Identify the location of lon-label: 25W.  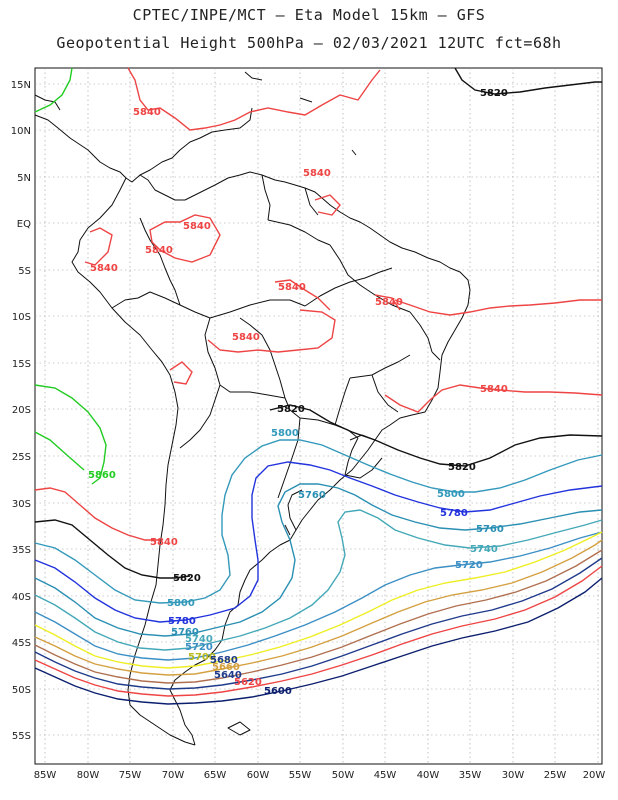
(555, 775).